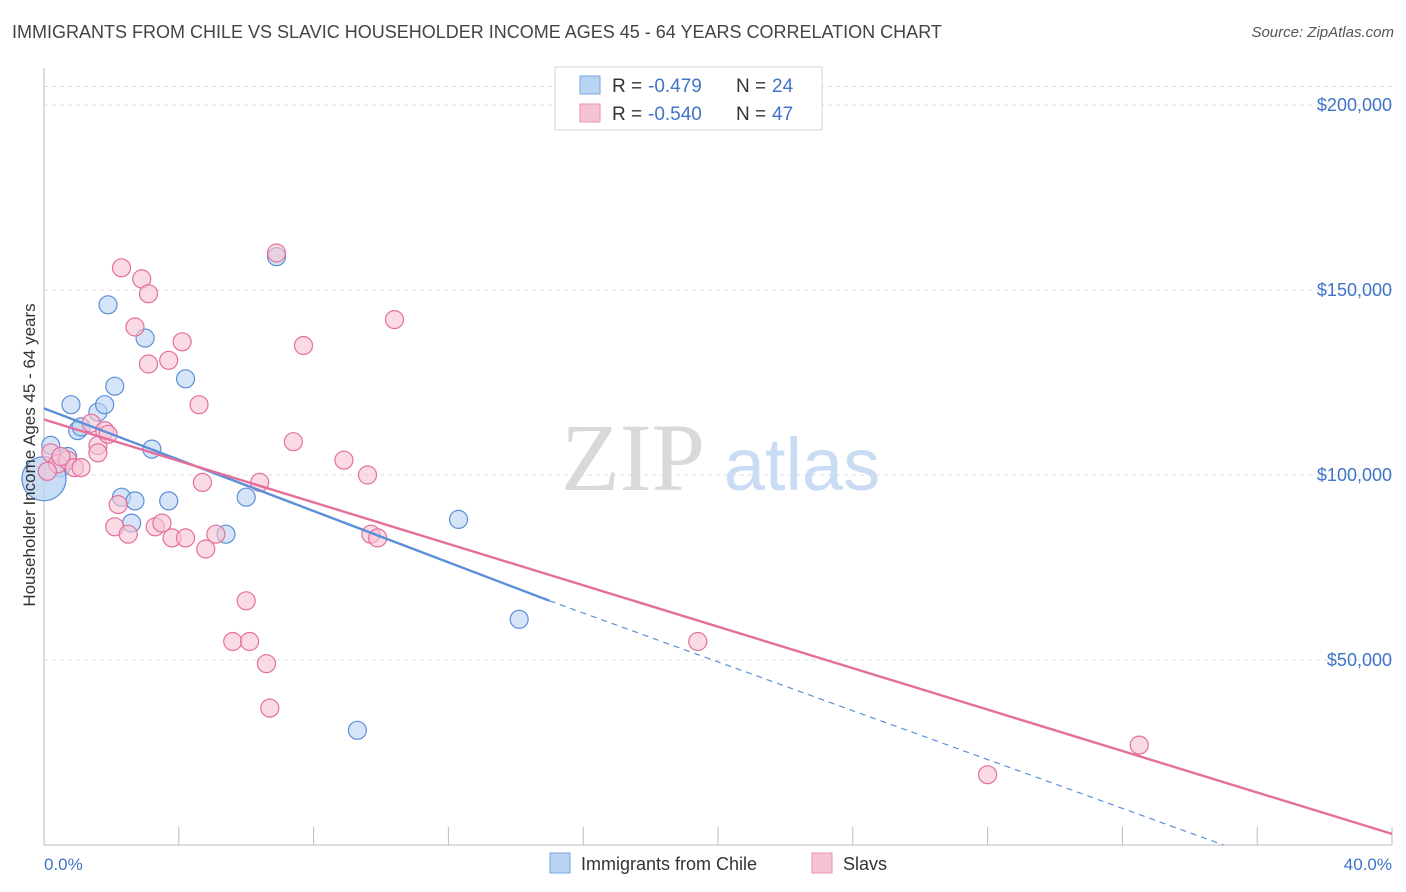  What do you see at coordinates (1322, 32) in the screenshot?
I see `source-label: Source: ZipAtlas.com` at bounding box center [1322, 32].